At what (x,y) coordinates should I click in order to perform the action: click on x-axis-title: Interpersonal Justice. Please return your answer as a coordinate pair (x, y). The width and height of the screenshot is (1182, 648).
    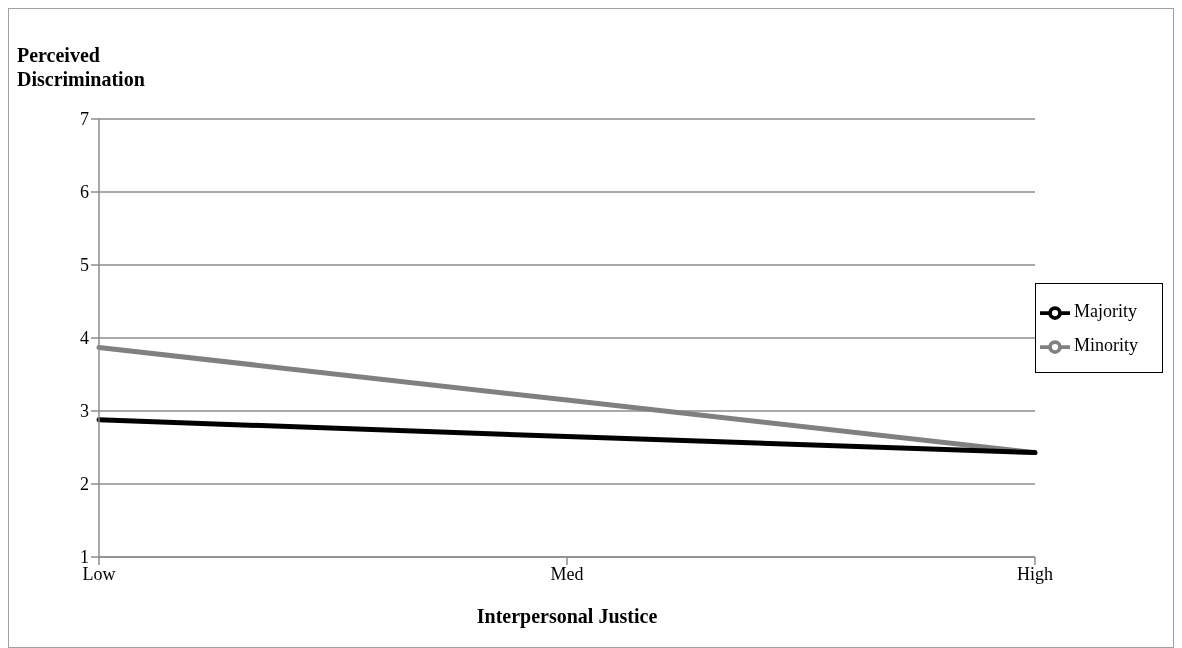
    Looking at the image, I should click on (567, 616).